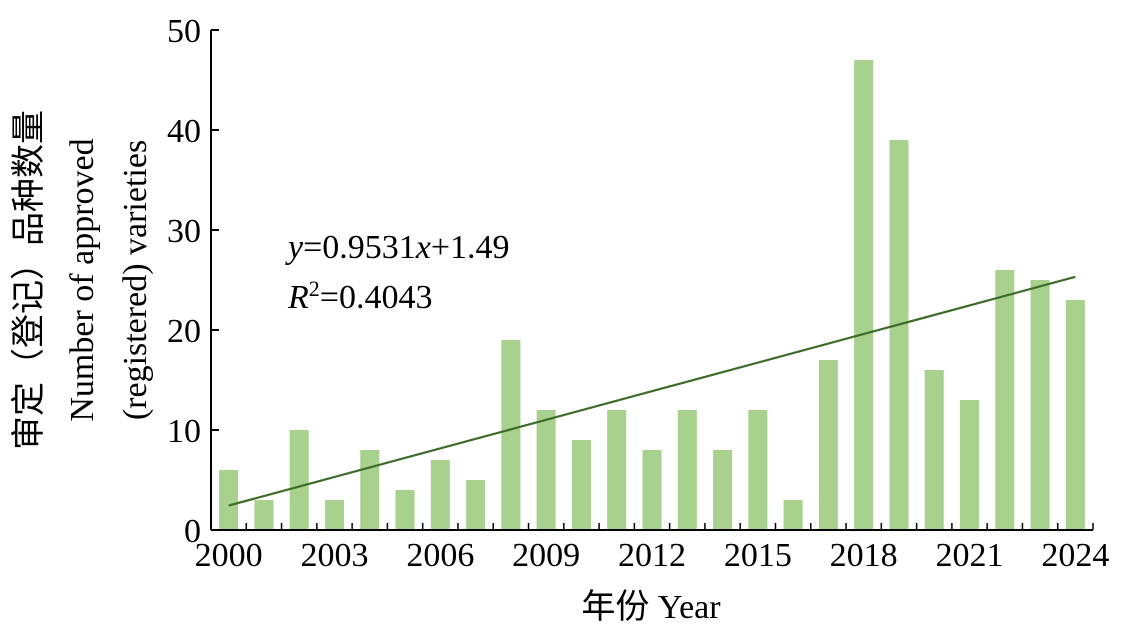 Image resolution: width=1124 pixels, height=644 pixels. What do you see at coordinates (82, 279) in the screenshot?
I see `y-axis-label-line-2: Number of approved` at bounding box center [82, 279].